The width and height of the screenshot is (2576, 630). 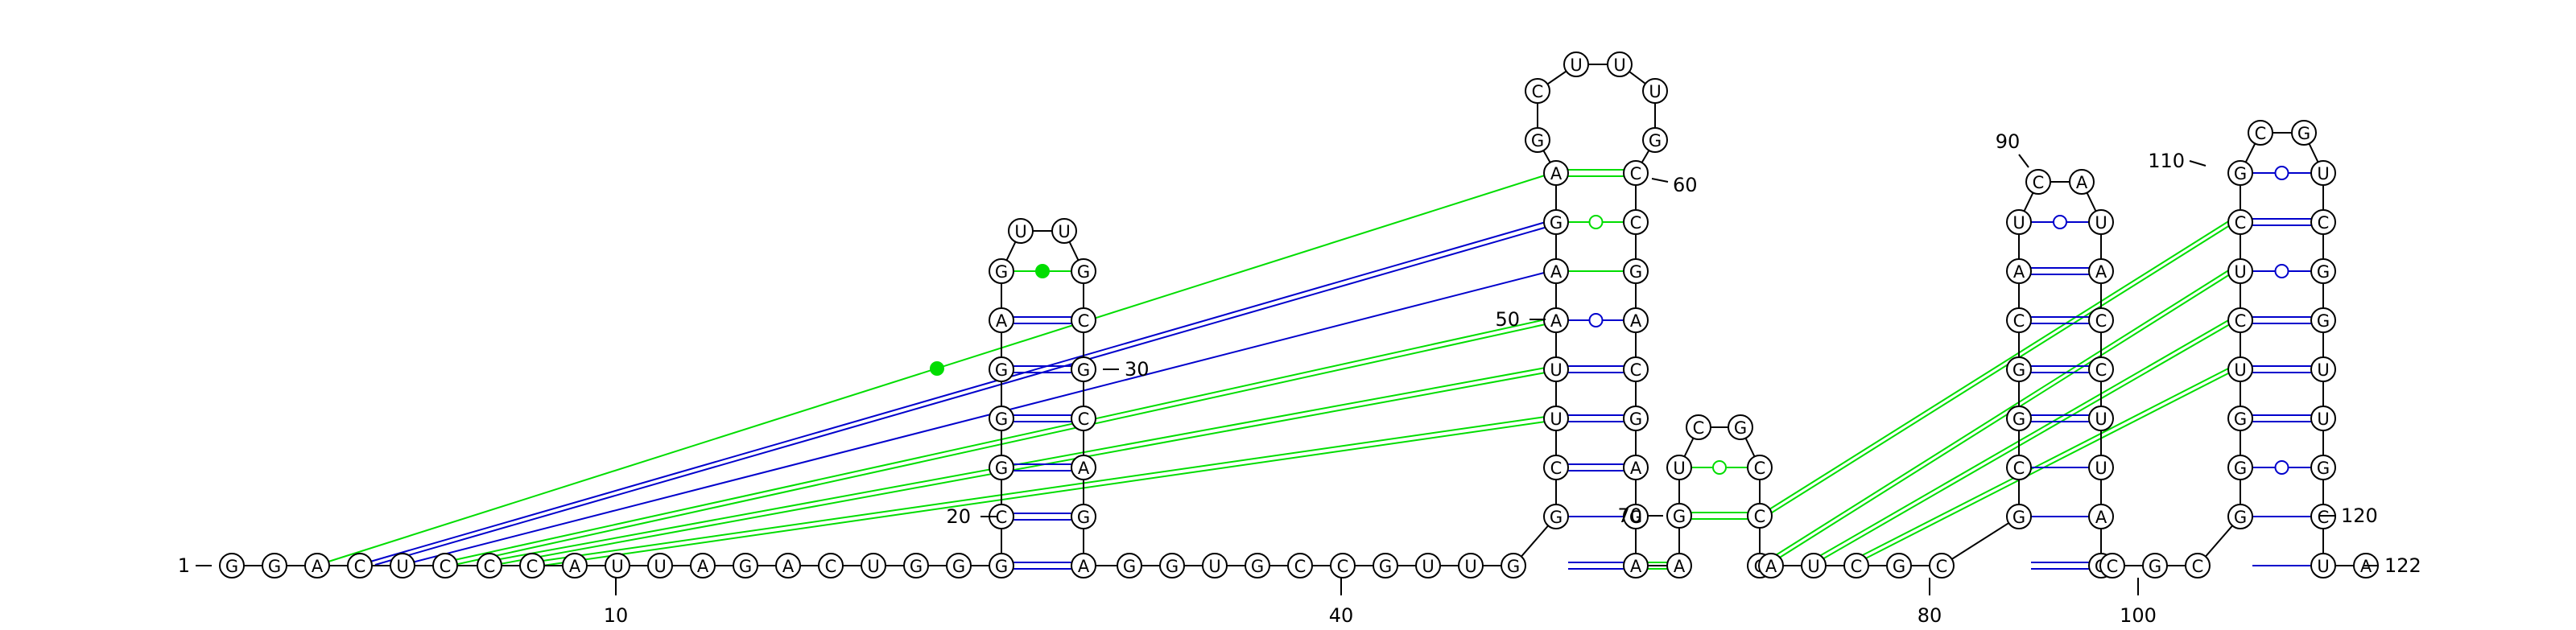 I want to click on position-label: 100, so click(x=2138, y=615).